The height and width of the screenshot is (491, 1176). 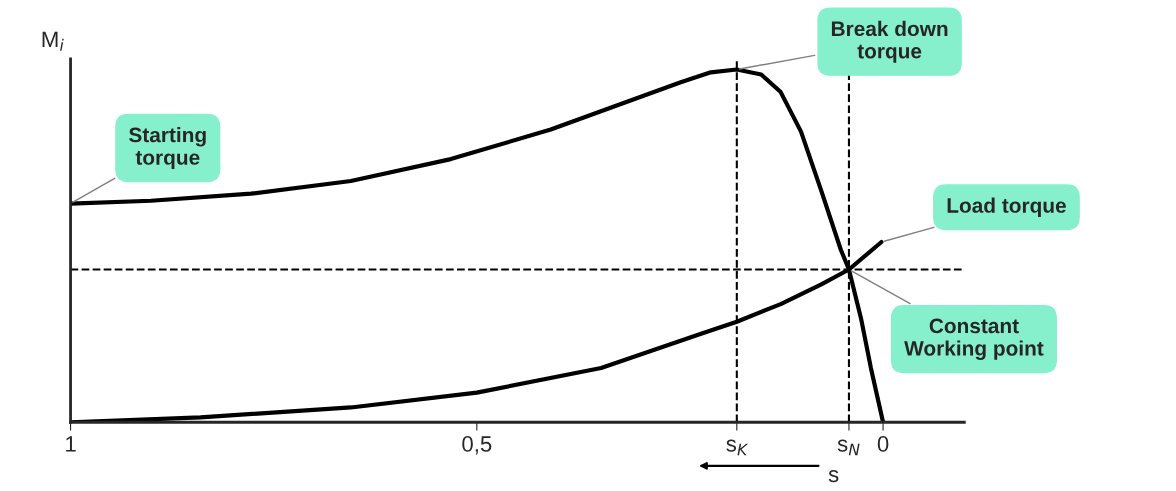 What do you see at coordinates (167, 148) in the screenshot?
I see `annotation: Starting torque` at bounding box center [167, 148].